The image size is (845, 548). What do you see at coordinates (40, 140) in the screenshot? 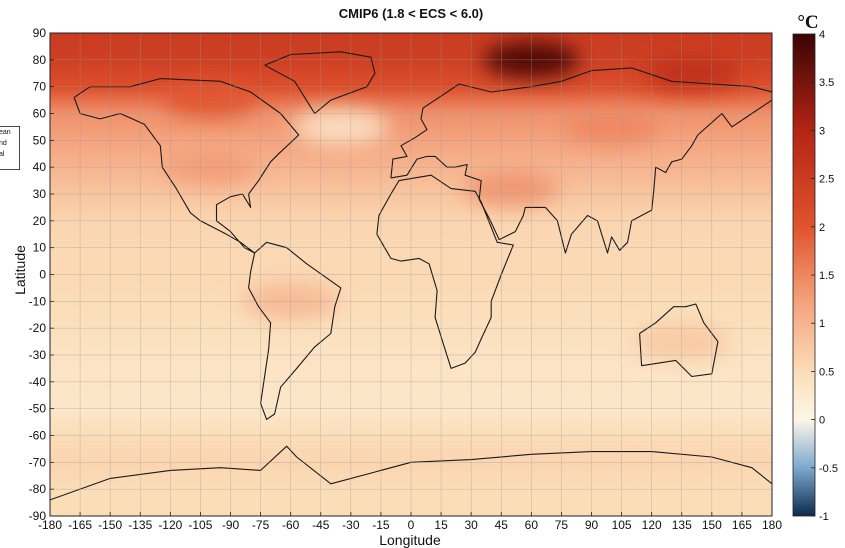
I see `y-tick-label: 50` at bounding box center [40, 140].